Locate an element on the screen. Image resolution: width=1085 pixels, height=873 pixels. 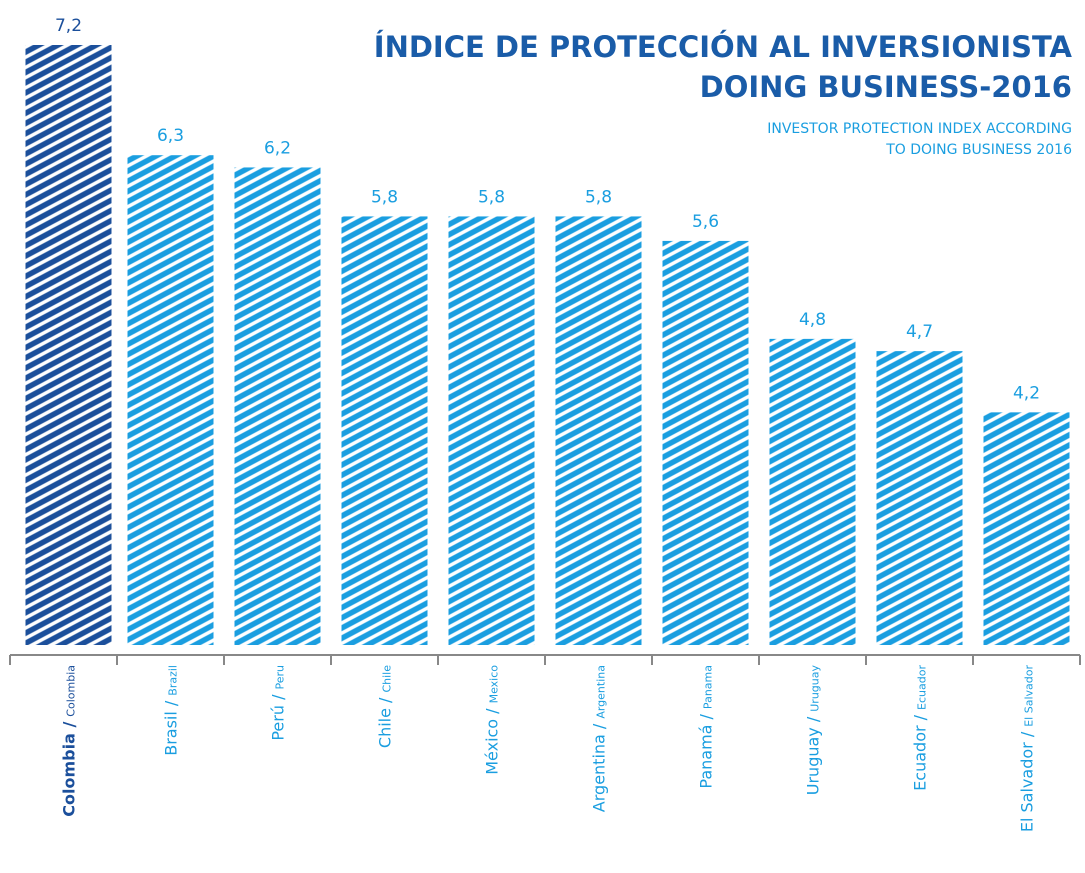
category-es: Chile / is located at coordinates (385, 722).